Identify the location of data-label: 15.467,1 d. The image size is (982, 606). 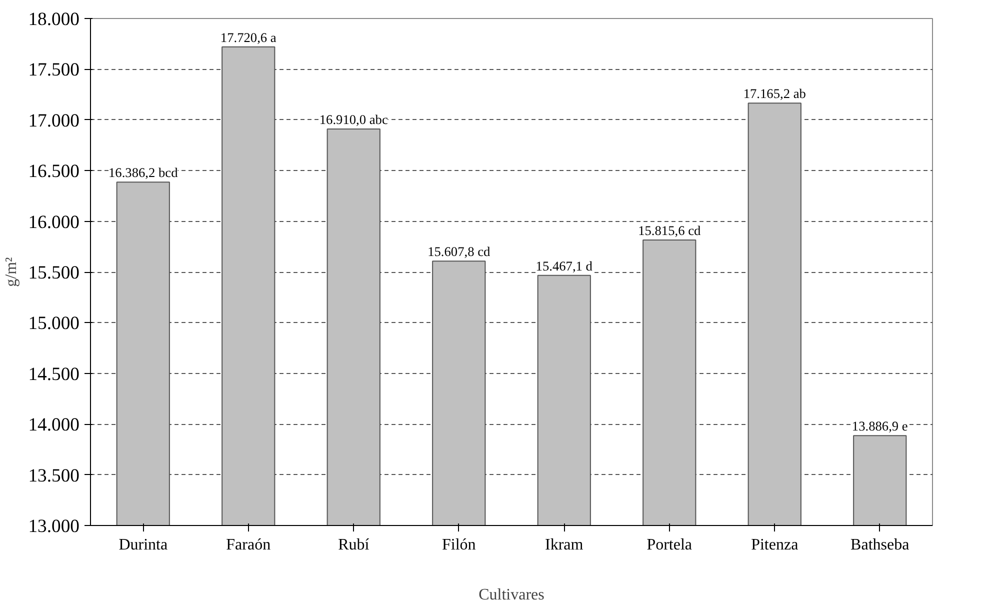
(564, 266).